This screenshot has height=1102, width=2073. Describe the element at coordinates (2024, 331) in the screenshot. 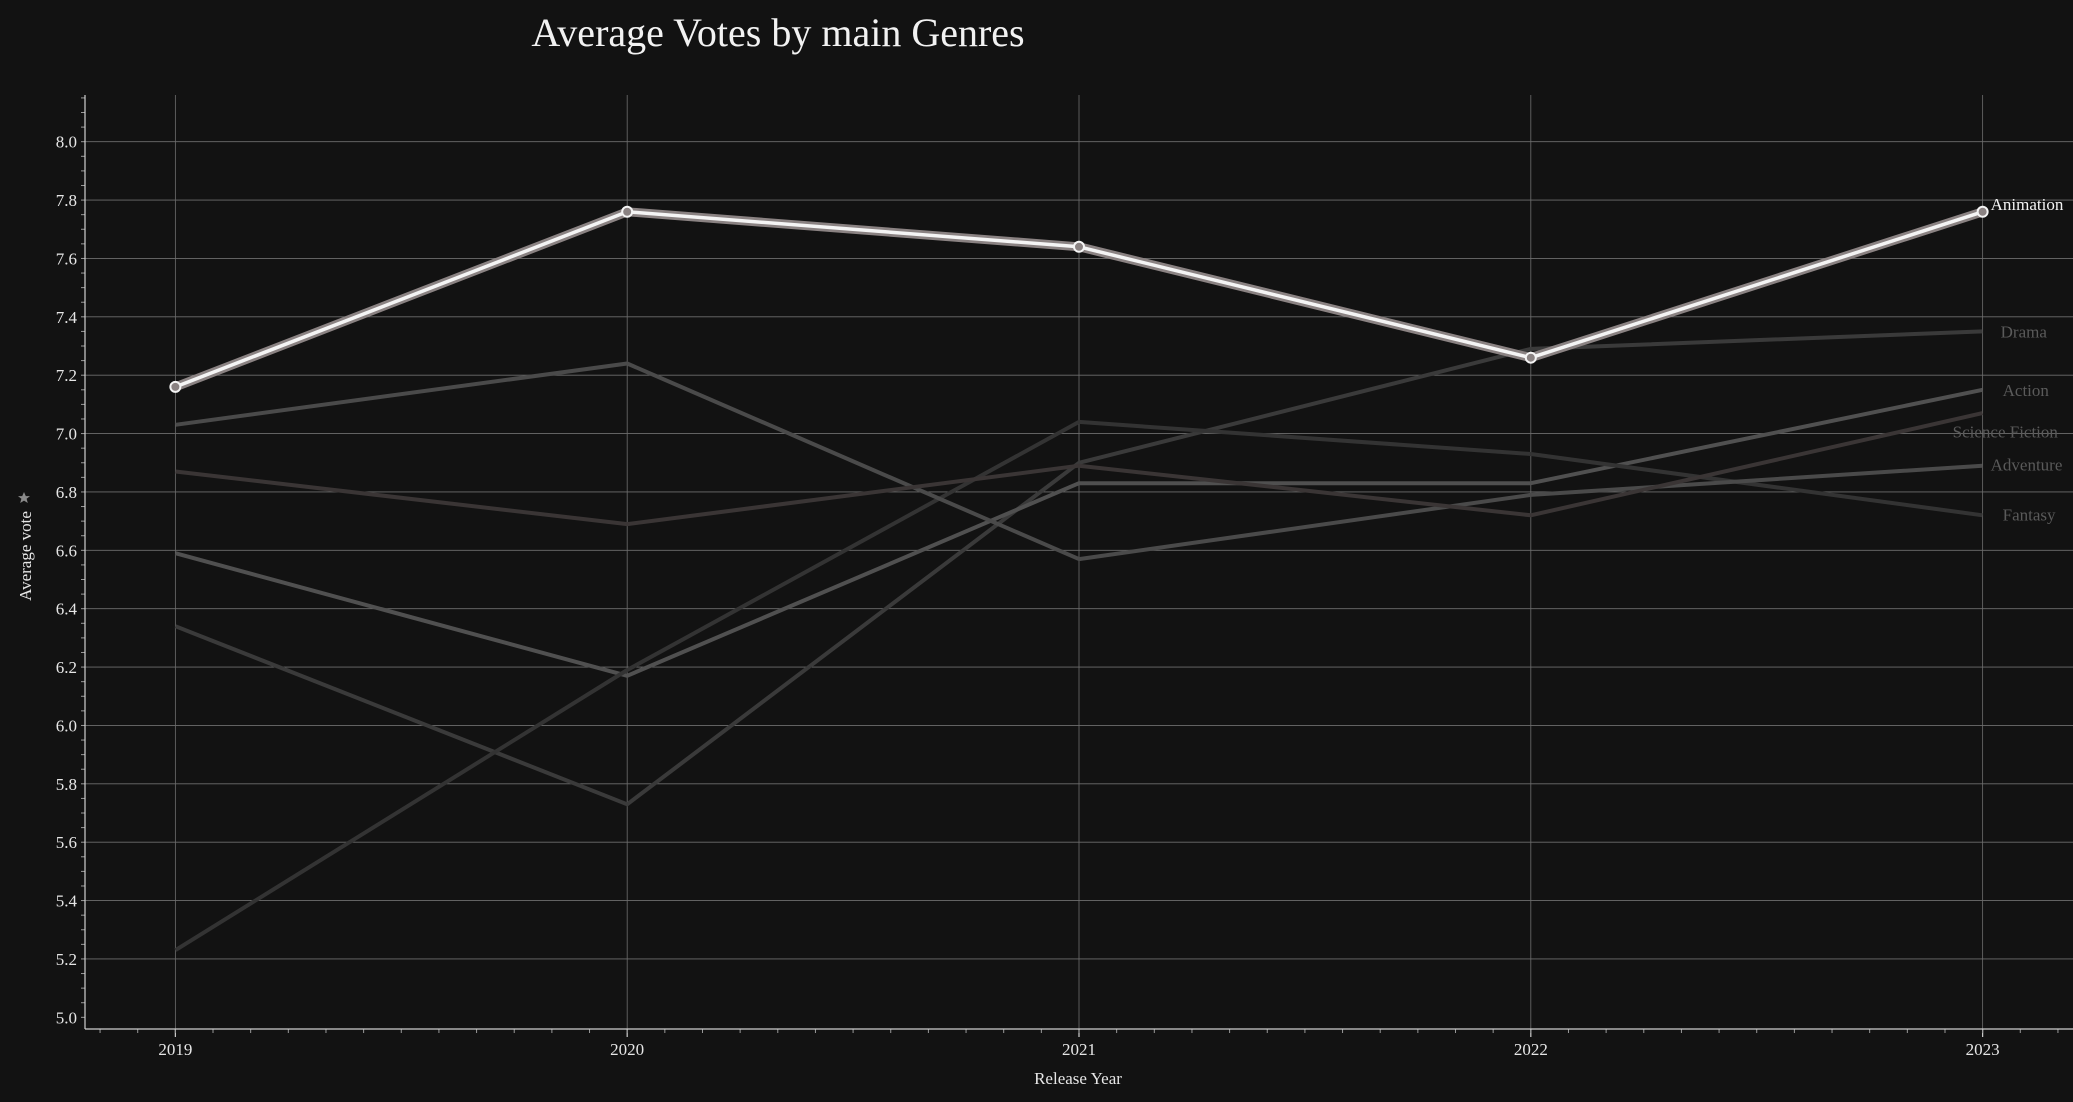

I see `series-label-drama: Drama` at that location.